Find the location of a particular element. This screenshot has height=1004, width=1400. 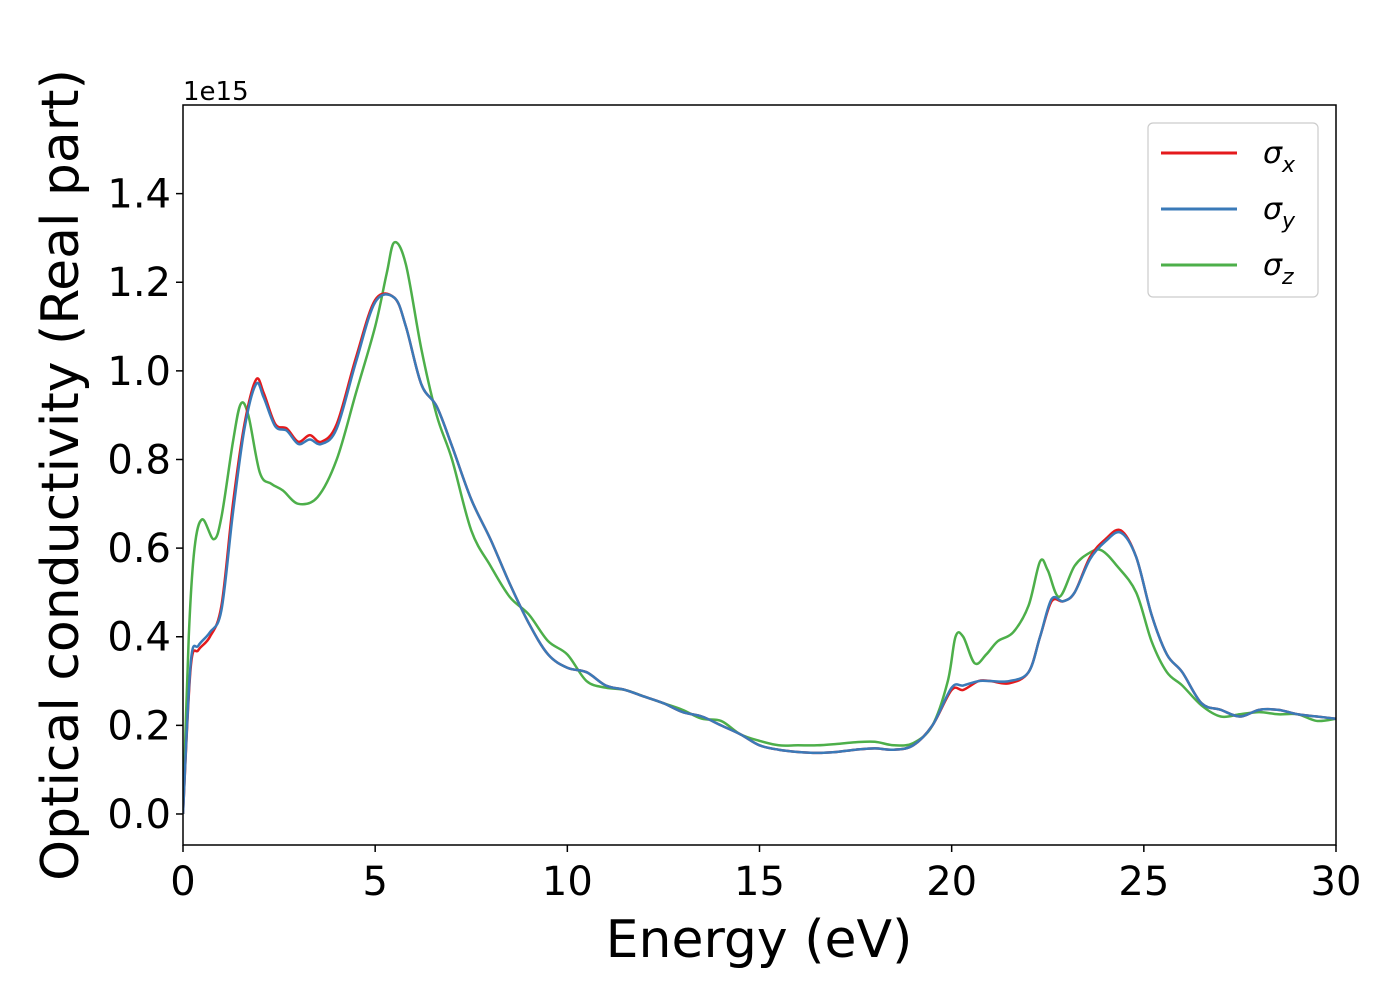

x-tick-label: 0 is located at coordinates (182, 882).